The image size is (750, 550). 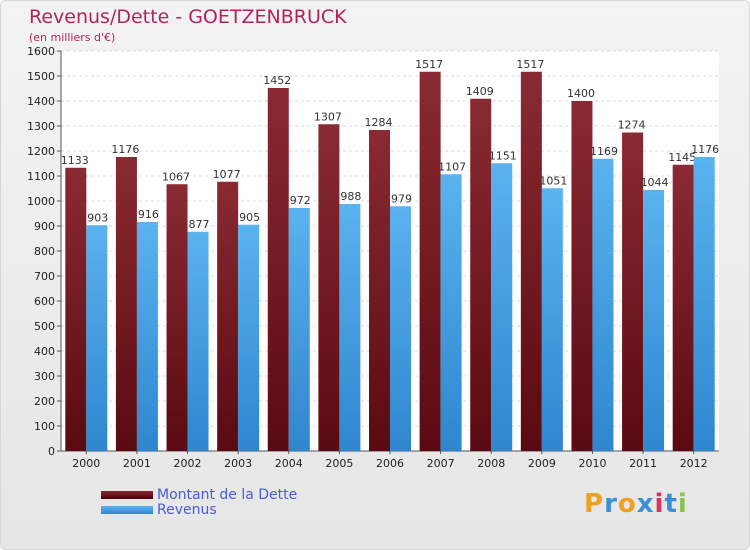 What do you see at coordinates (339, 463) in the screenshot?
I see `x-tick-label: 2005` at bounding box center [339, 463].